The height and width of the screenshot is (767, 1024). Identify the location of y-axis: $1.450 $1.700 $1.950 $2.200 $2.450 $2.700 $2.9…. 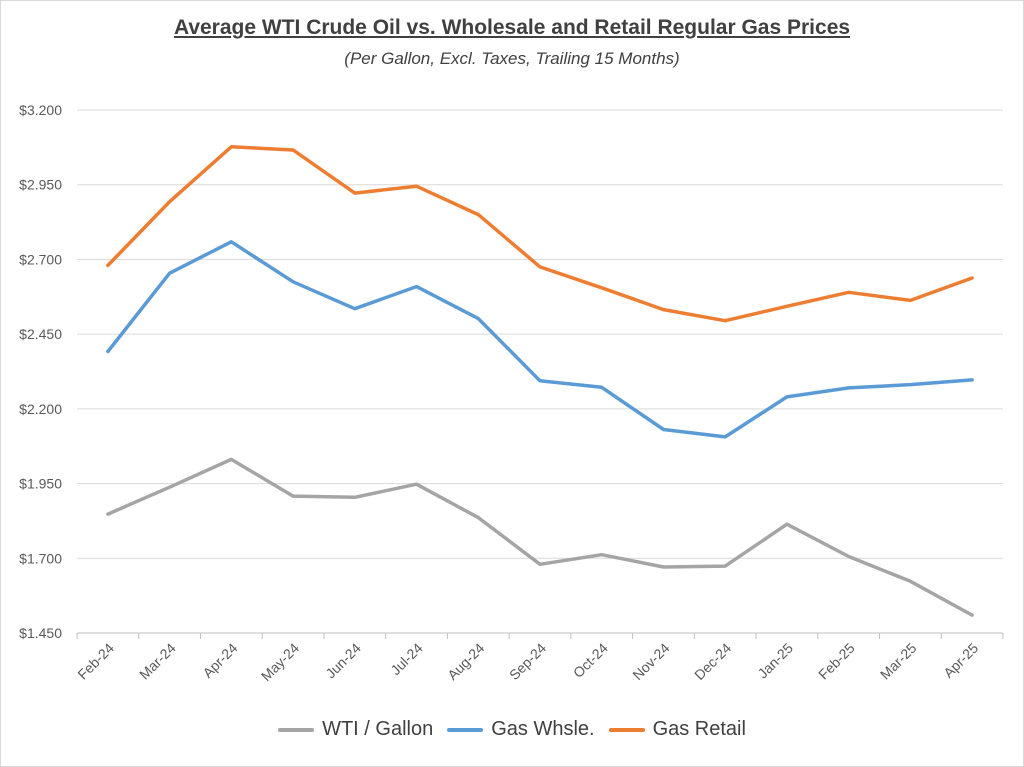
(40, 371).